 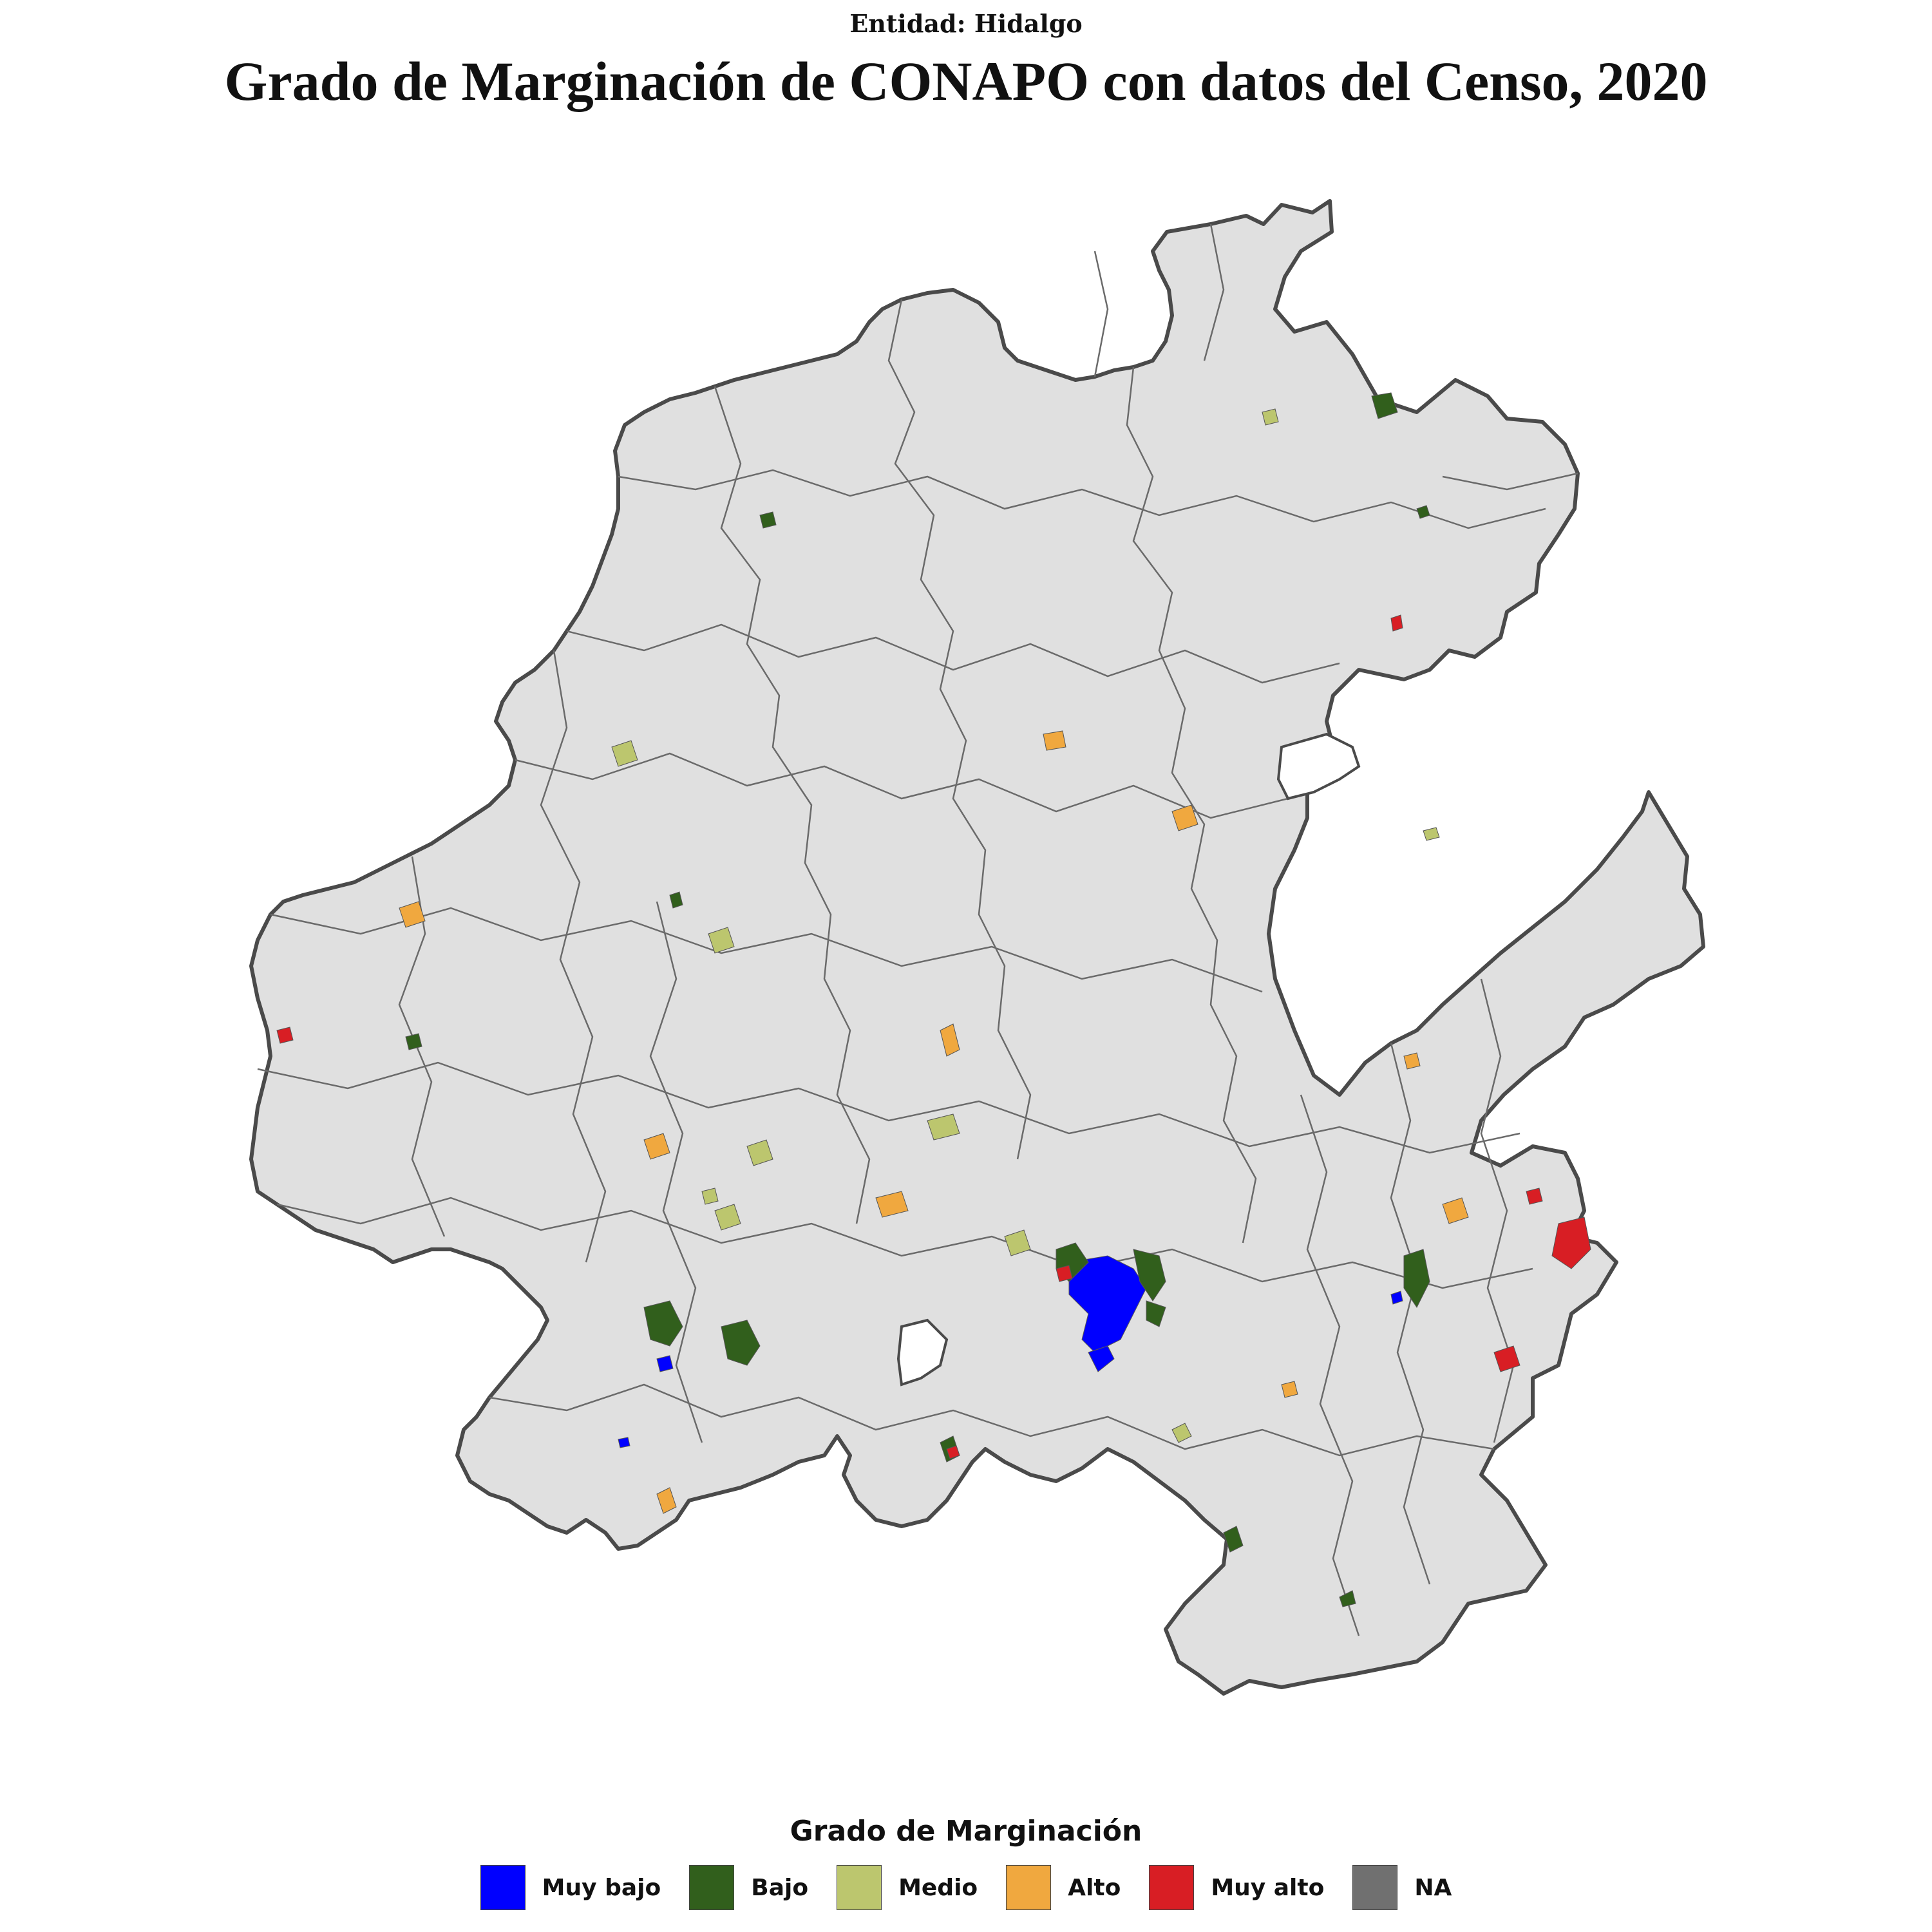 What do you see at coordinates (1402, 1888) in the screenshot?
I see `legend-item-na: NA` at bounding box center [1402, 1888].